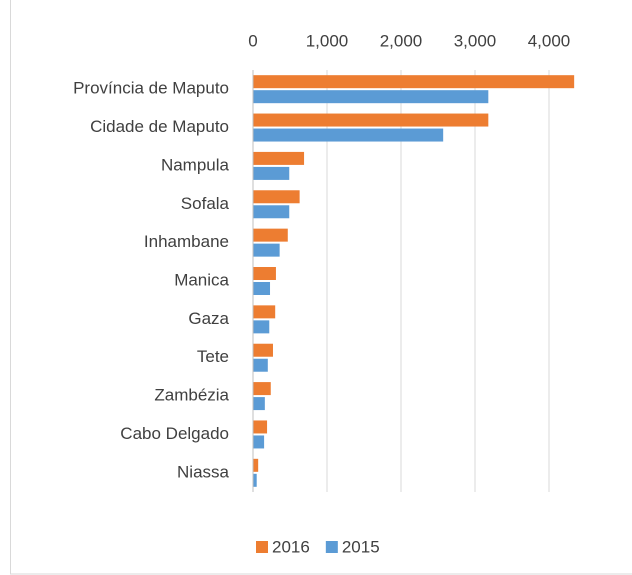 The image size is (632, 575). I want to click on y-tick-label: Tete, so click(213, 356).